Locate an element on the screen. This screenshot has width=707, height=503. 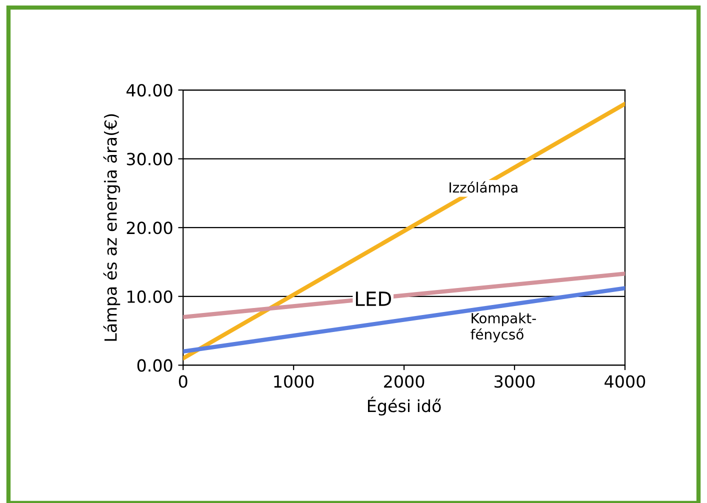
y-tick-label: 0.00 is located at coordinates (154, 365).